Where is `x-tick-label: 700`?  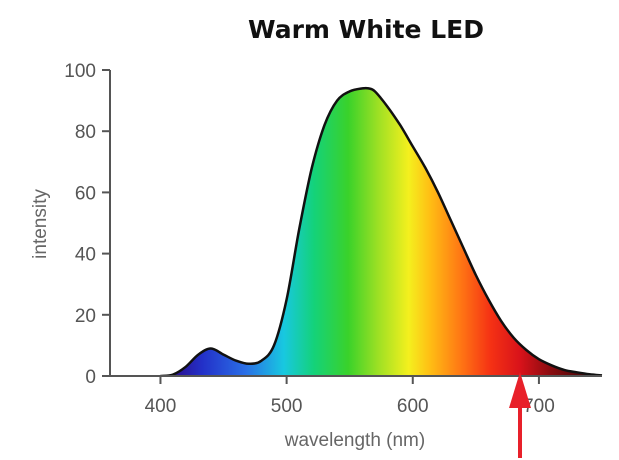
x-tick-label: 700 is located at coordinates (539, 406).